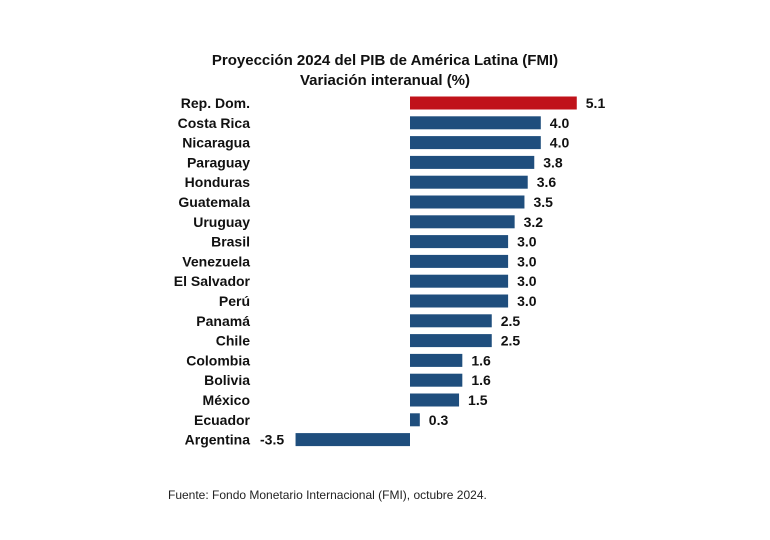 The image size is (770, 540). What do you see at coordinates (543, 202) in the screenshot?
I see `value-label: 3.5` at bounding box center [543, 202].